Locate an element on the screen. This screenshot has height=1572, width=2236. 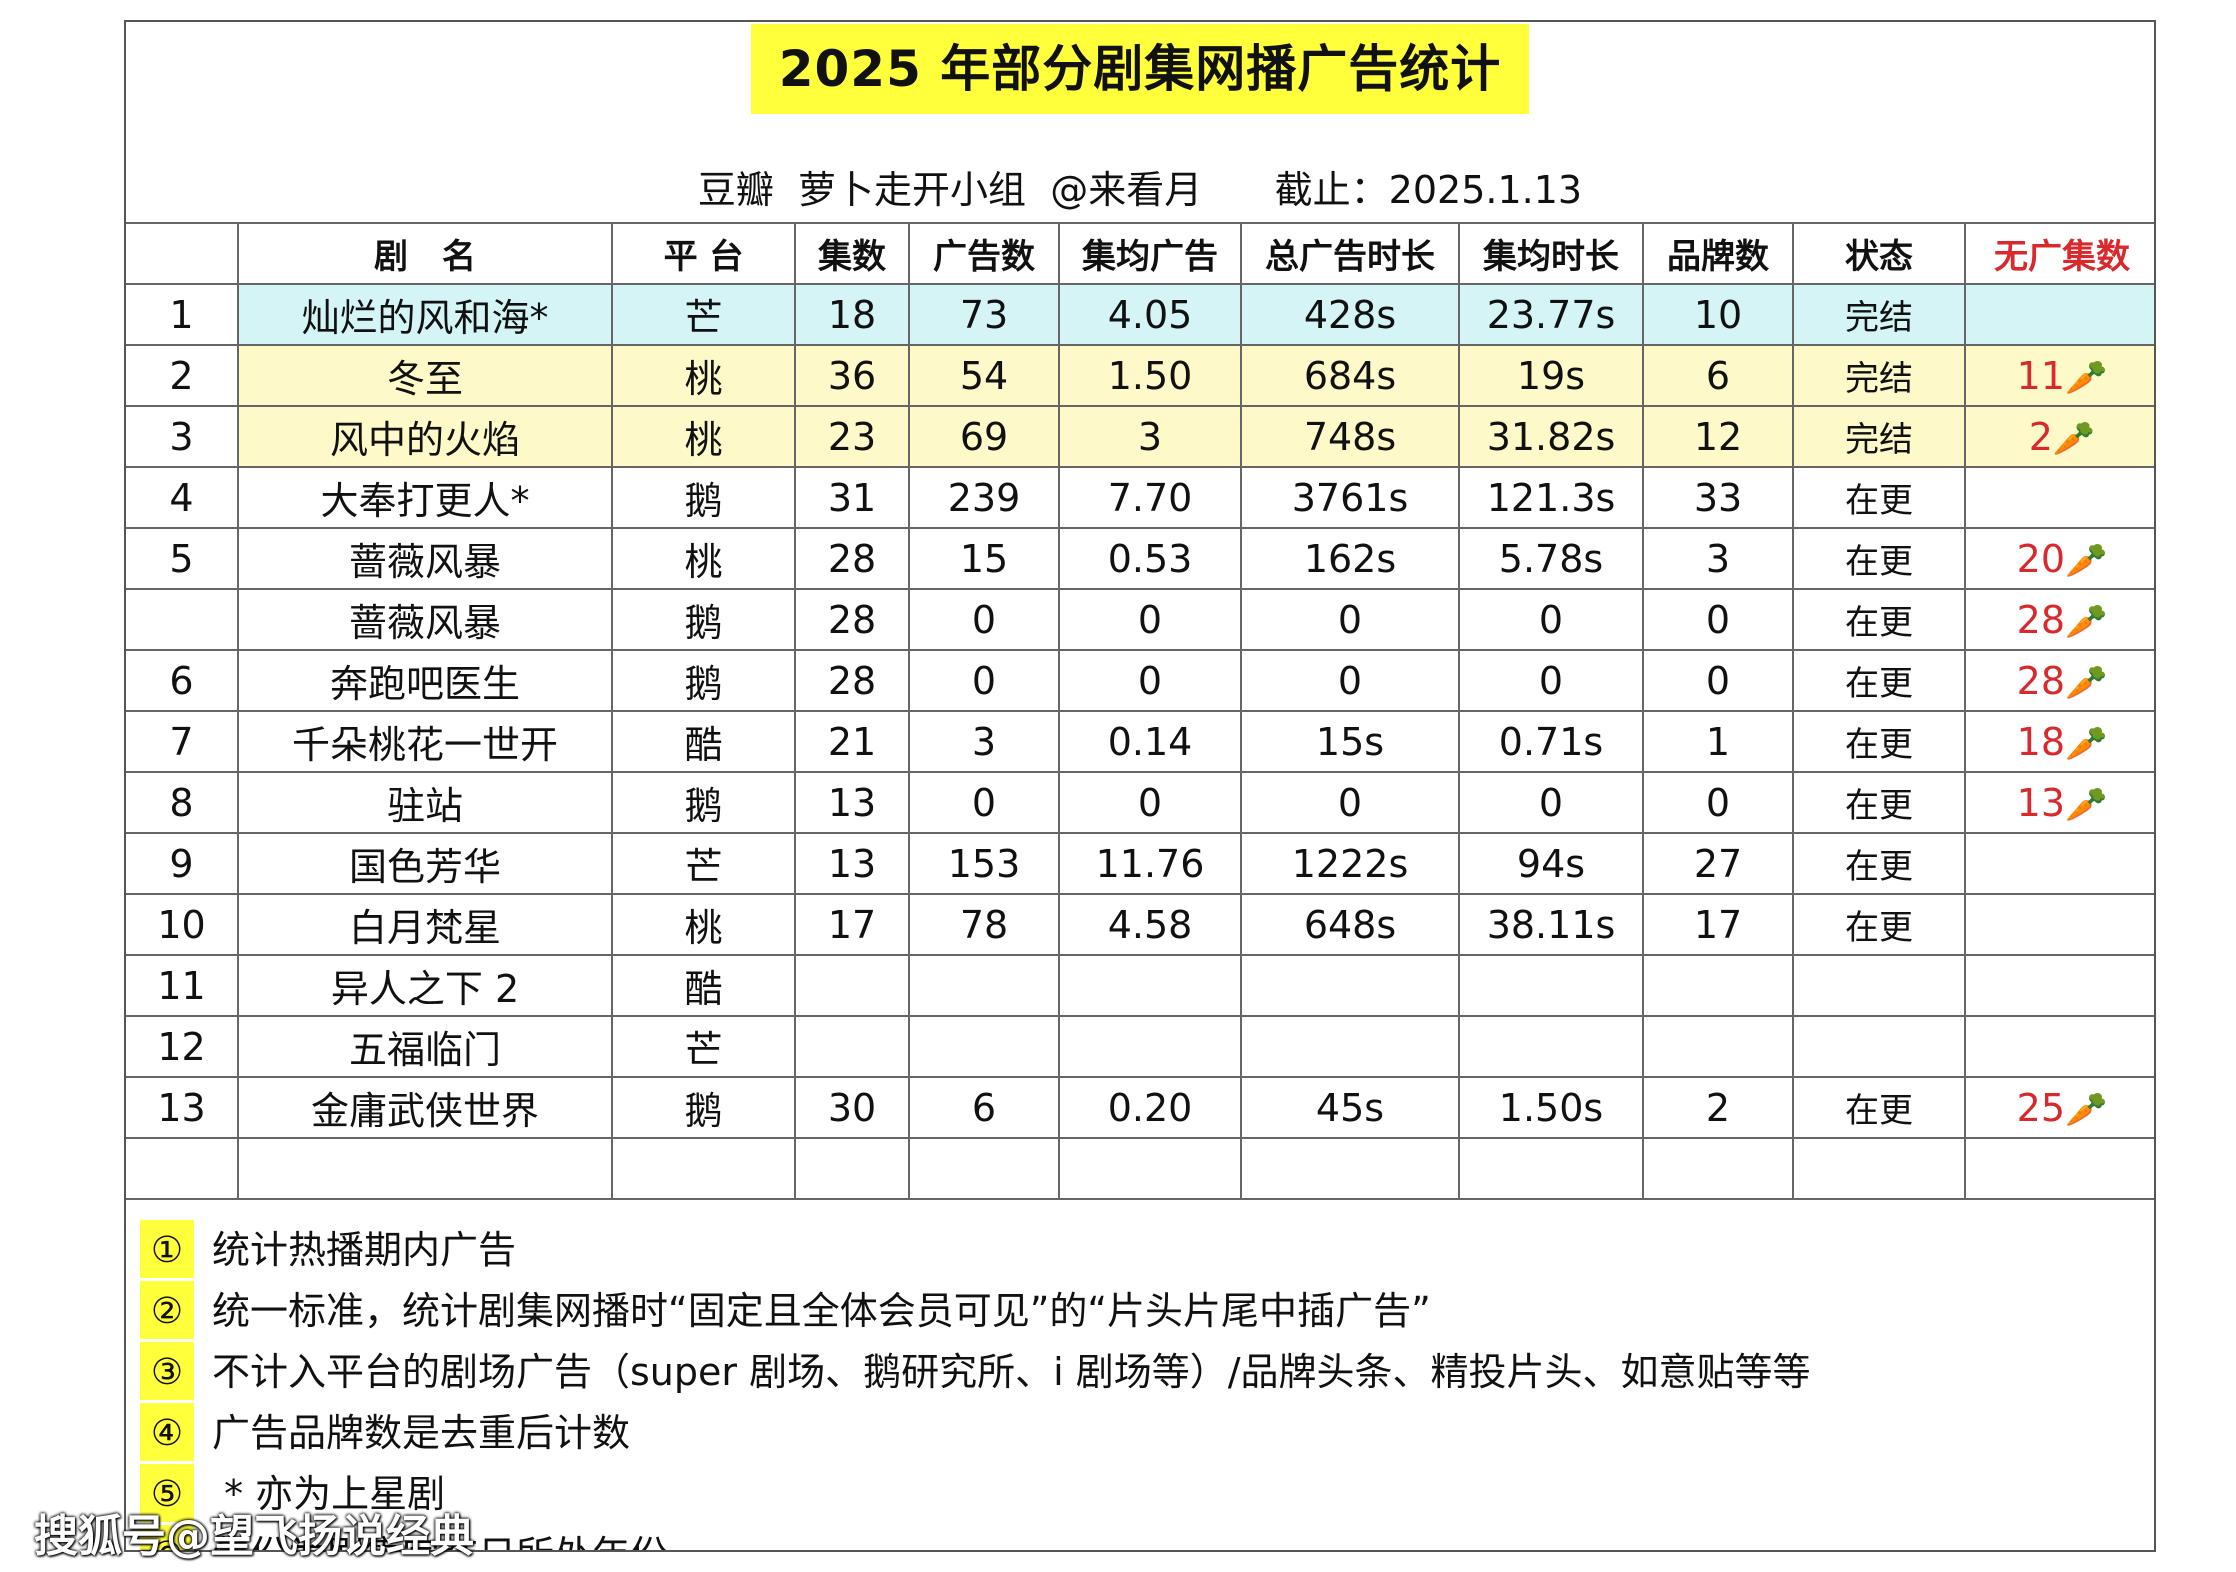
header-brands: 品牌数 is located at coordinates (1718, 253).